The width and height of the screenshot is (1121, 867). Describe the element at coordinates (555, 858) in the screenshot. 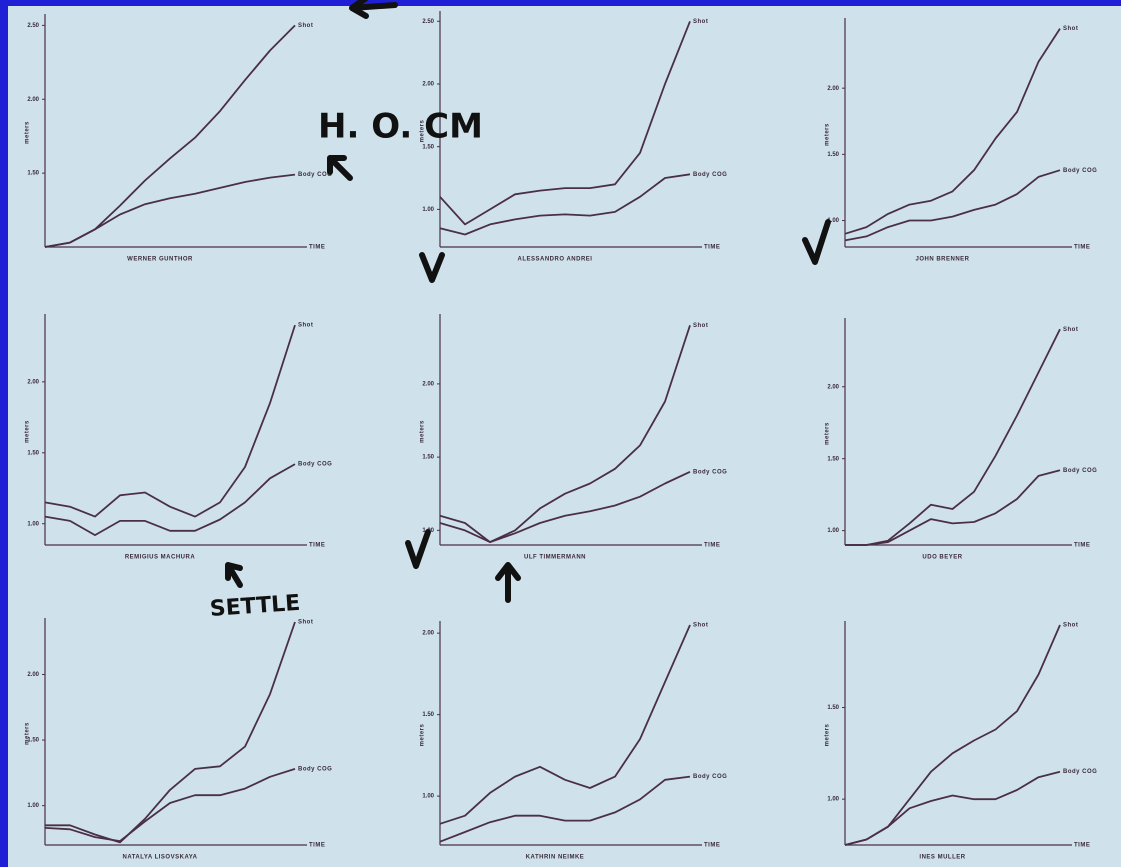

I see `chart-title: KATHRIN NEIMKE` at that location.